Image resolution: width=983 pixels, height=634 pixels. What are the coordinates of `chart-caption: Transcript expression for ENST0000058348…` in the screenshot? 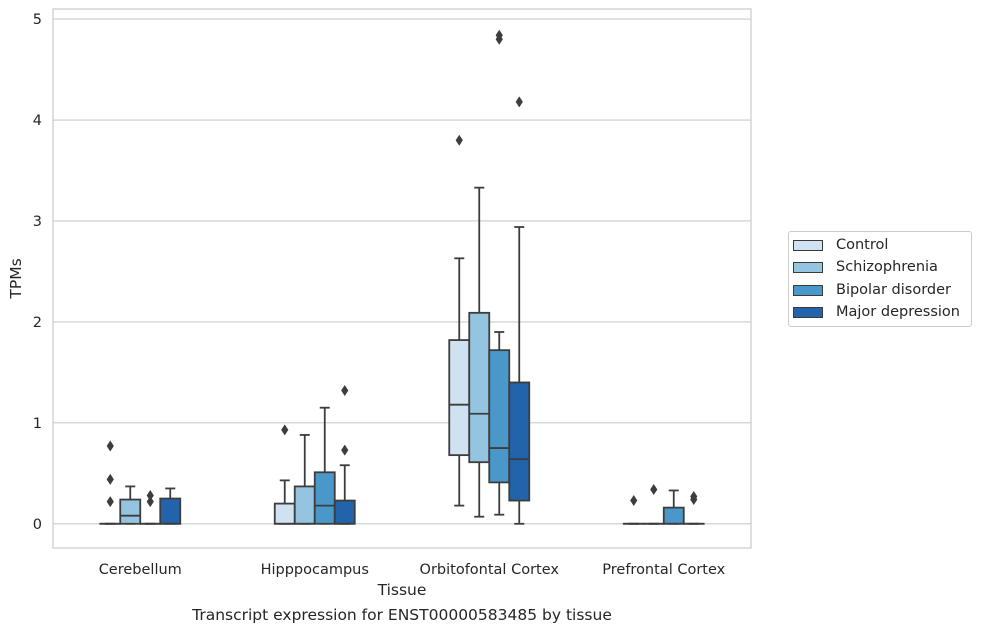 It's located at (402, 615).